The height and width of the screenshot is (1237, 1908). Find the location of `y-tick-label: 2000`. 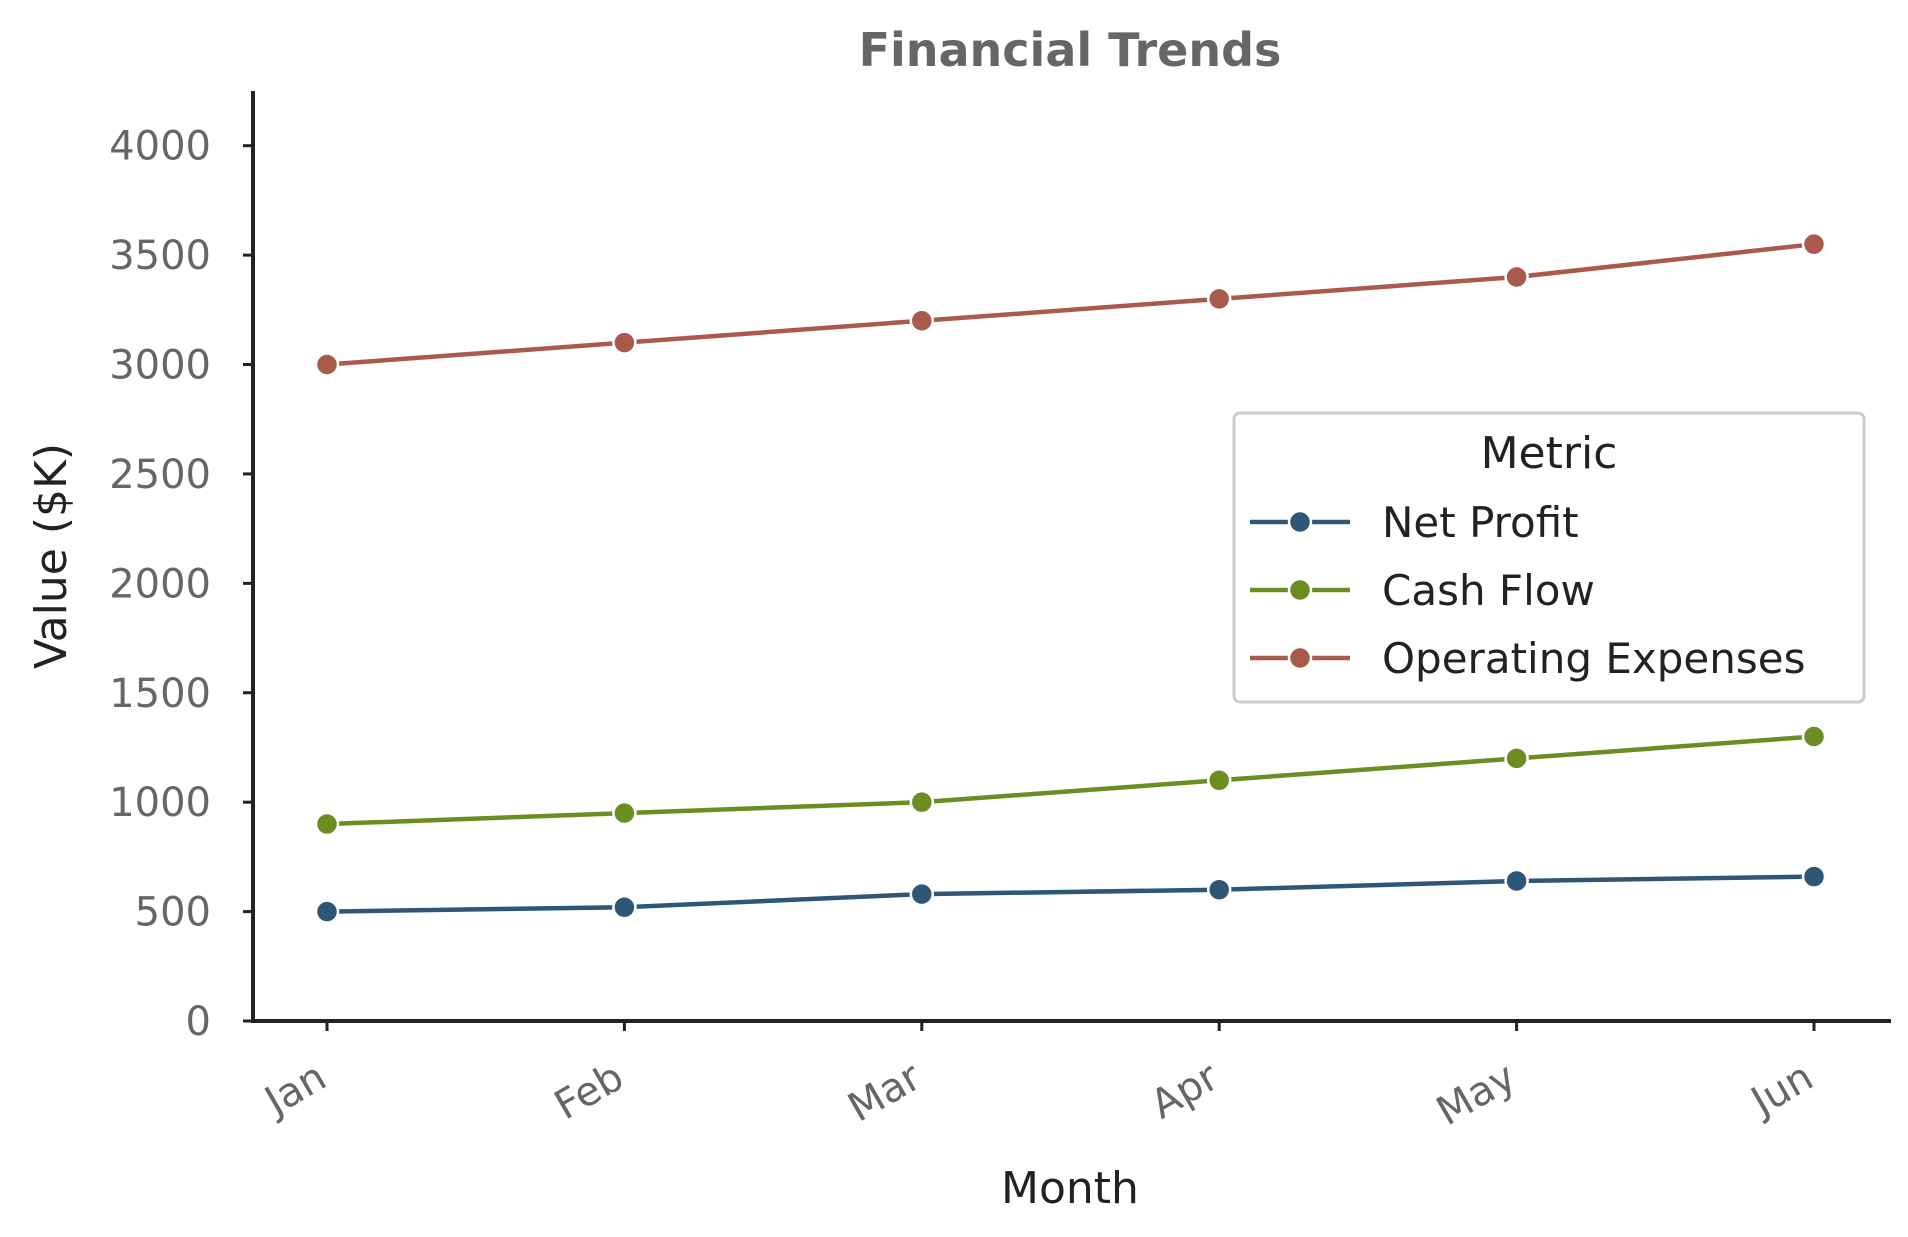

y-tick-label: 2000 is located at coordinates (160, 584).